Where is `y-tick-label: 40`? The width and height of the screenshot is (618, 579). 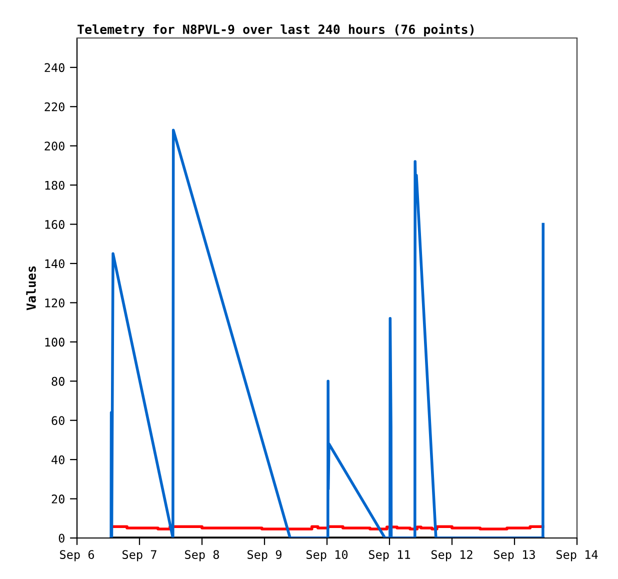 y-tick-label: 40 is located at coordinates (58, 459).